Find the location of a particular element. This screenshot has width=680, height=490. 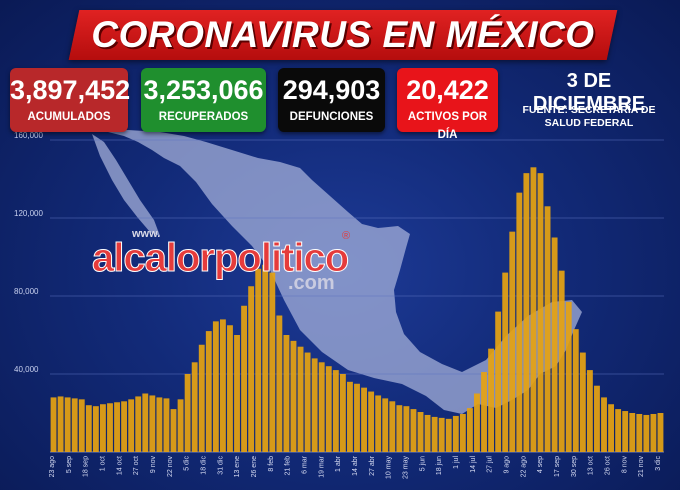

y-tick-label: 80,000 is located at coordinates (26, 291).